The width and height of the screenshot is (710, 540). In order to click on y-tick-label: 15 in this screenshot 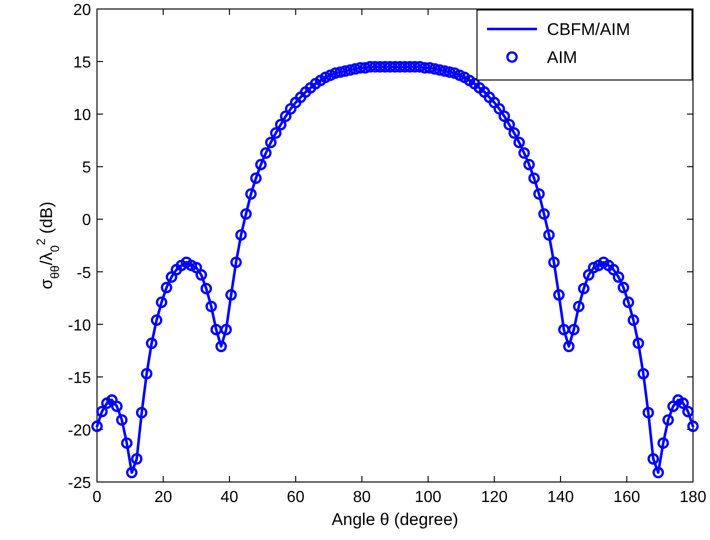, I will do `click(82, 63)`.